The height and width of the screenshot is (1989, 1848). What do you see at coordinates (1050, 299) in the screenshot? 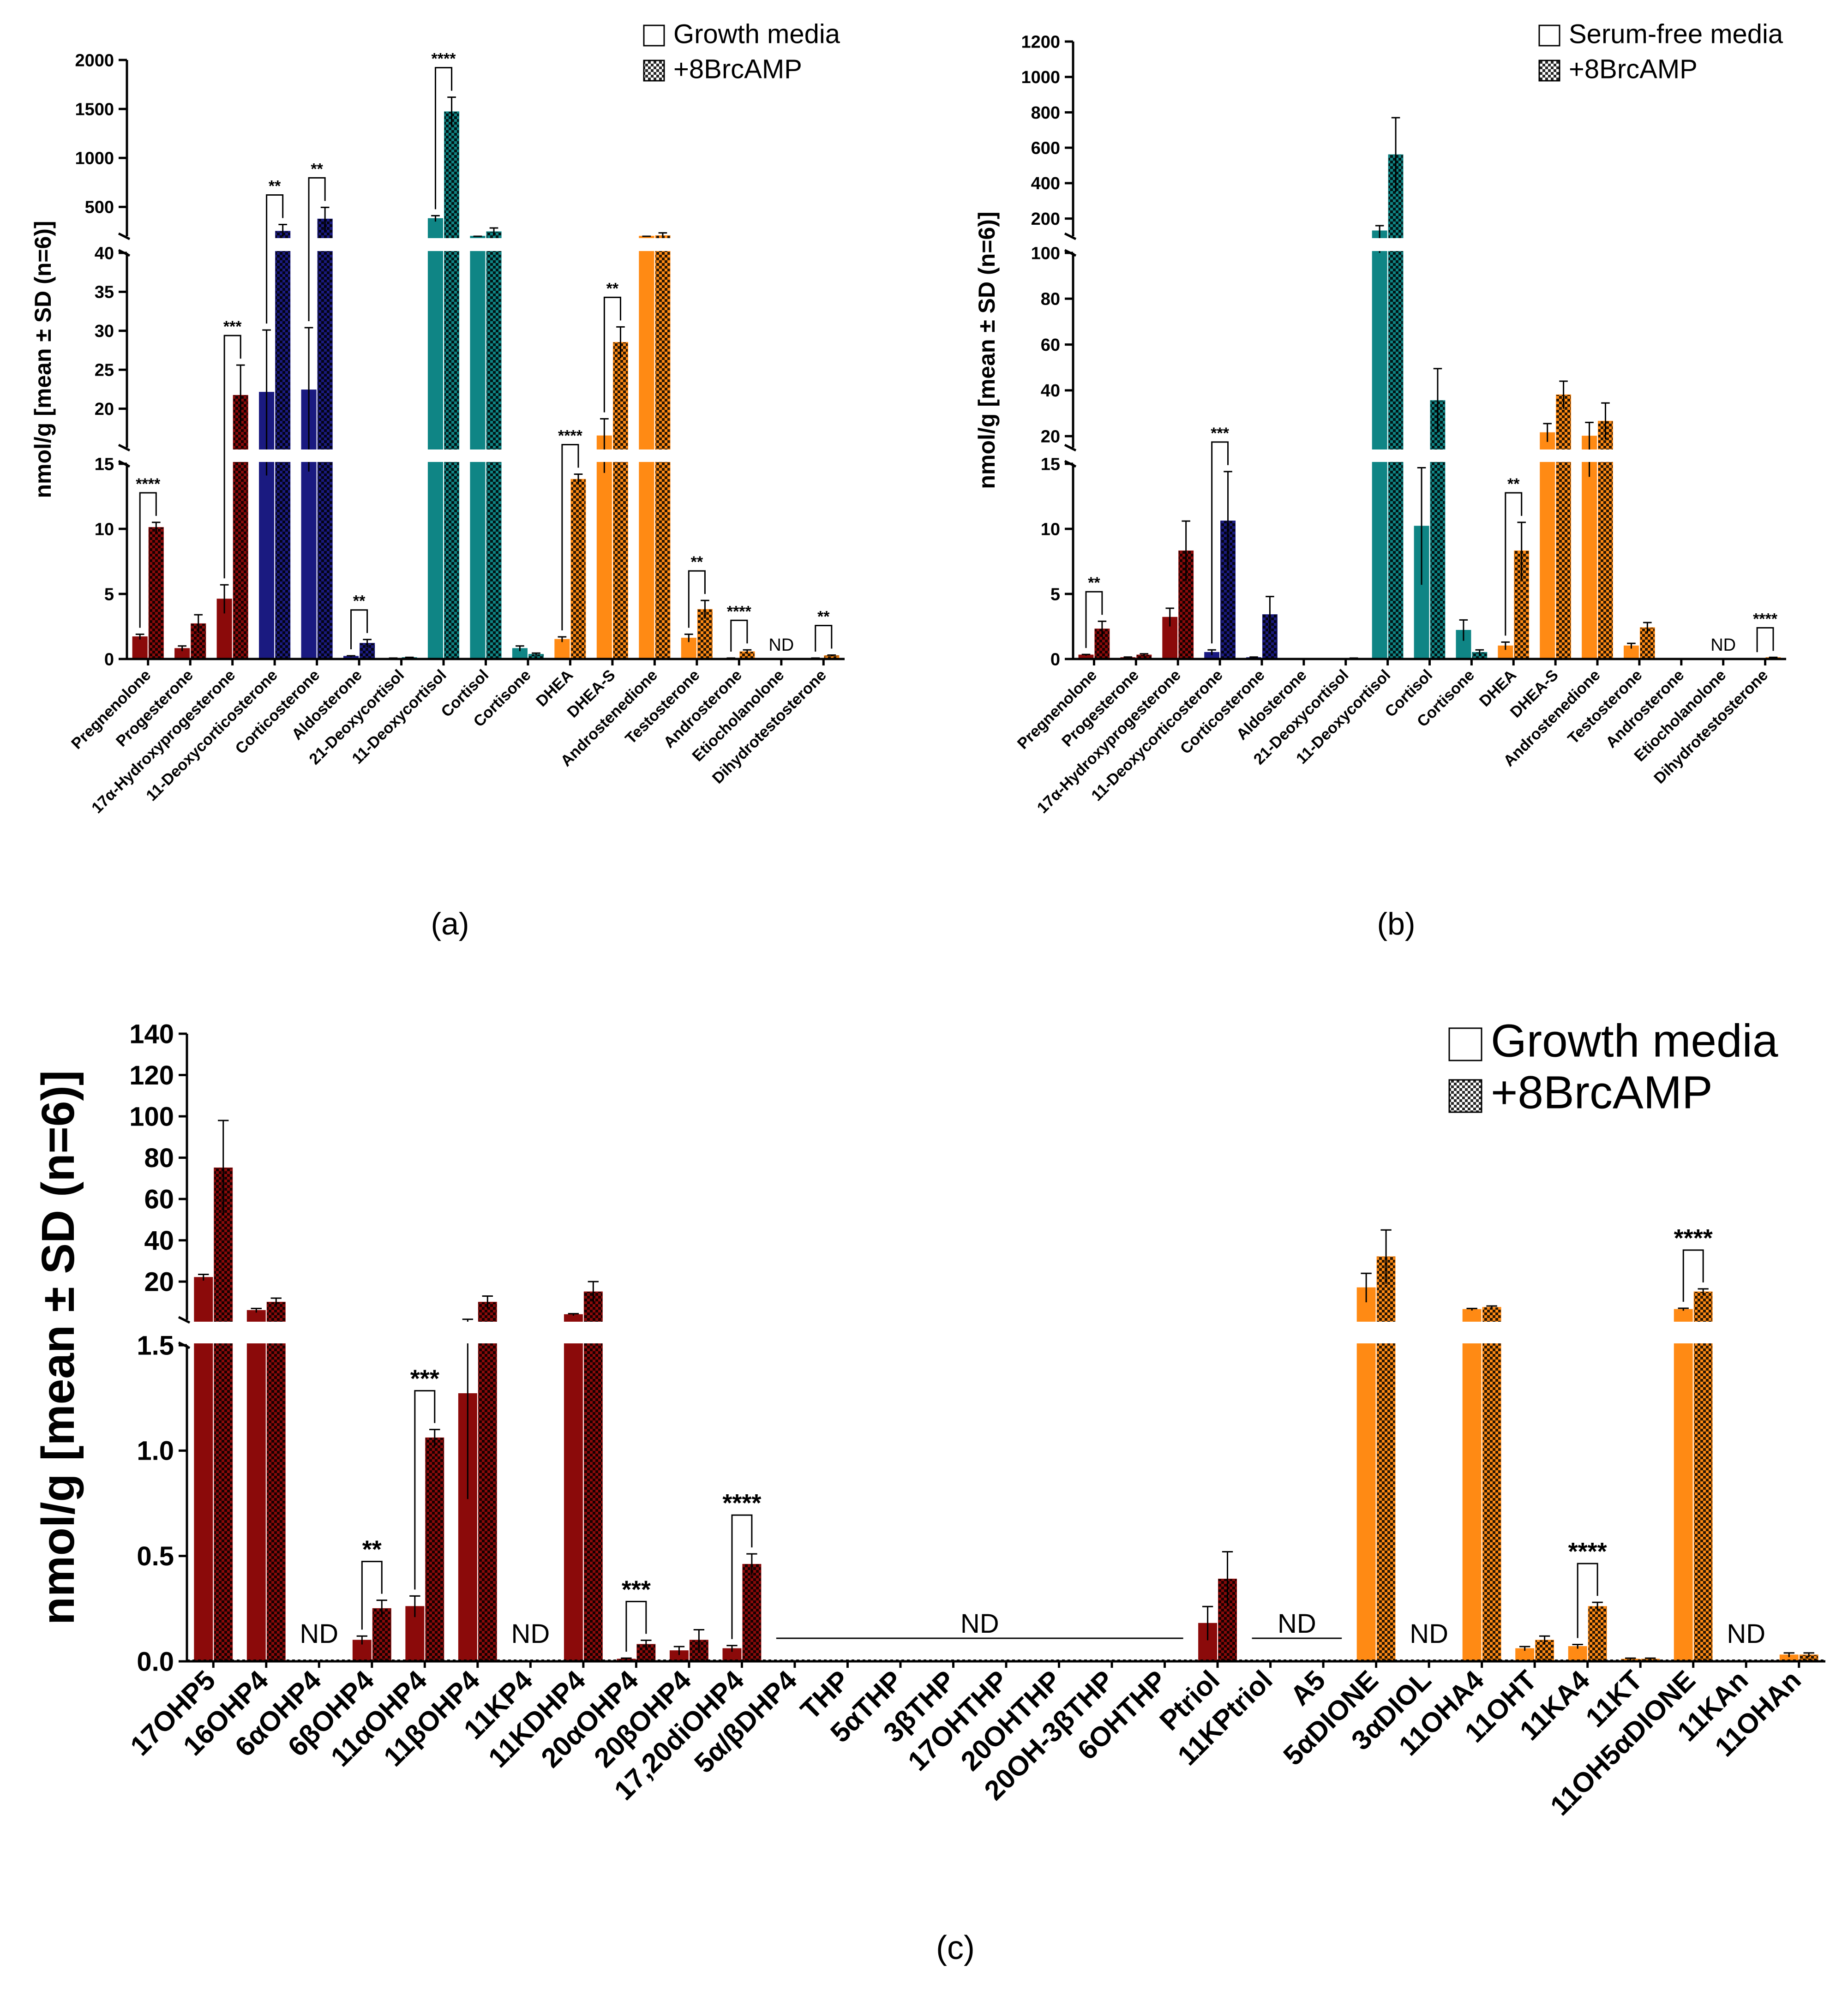
I see `y-tick-label: 80` at bounding box center [1050, 299].